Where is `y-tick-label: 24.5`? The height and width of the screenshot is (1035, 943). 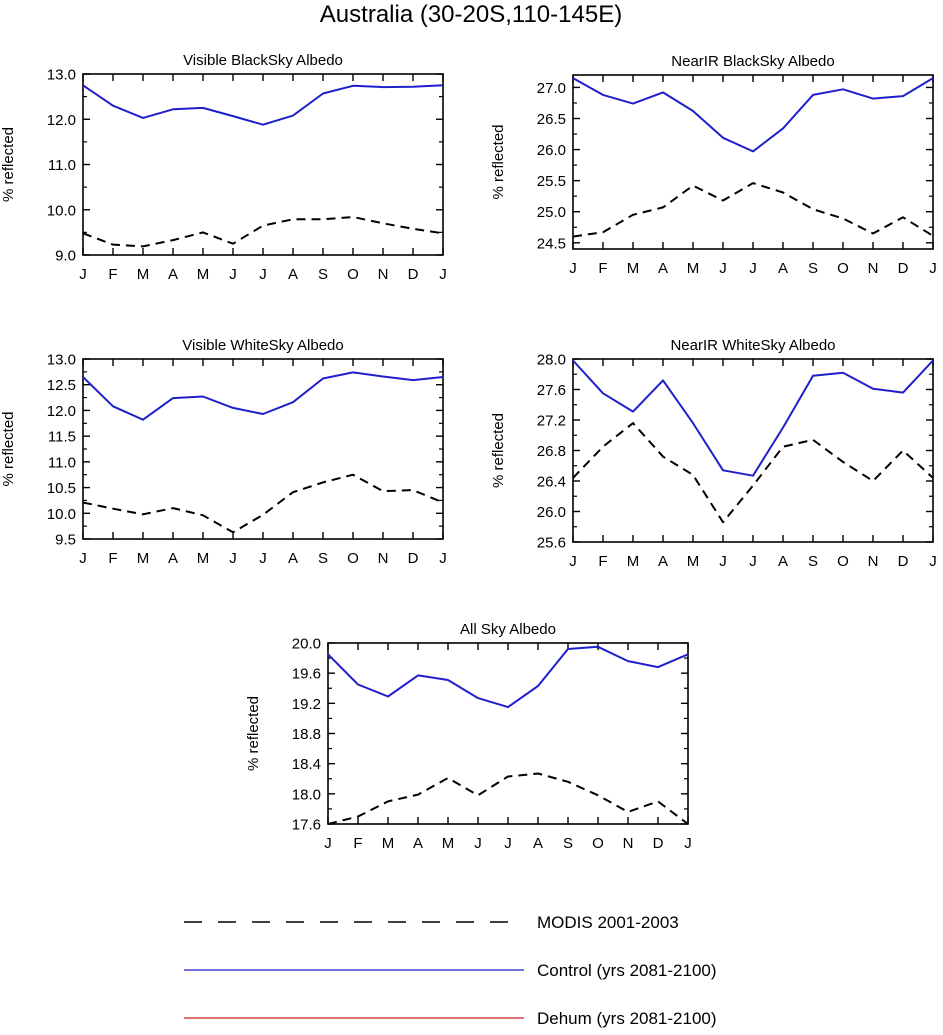 y-tick-label: 24.5 is located at coordinates (551, 243).